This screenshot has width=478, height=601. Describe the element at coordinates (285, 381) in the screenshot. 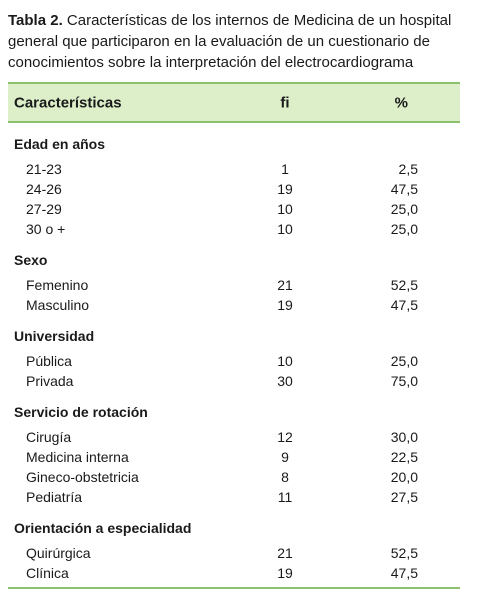

I see `cell: 30` at that location.